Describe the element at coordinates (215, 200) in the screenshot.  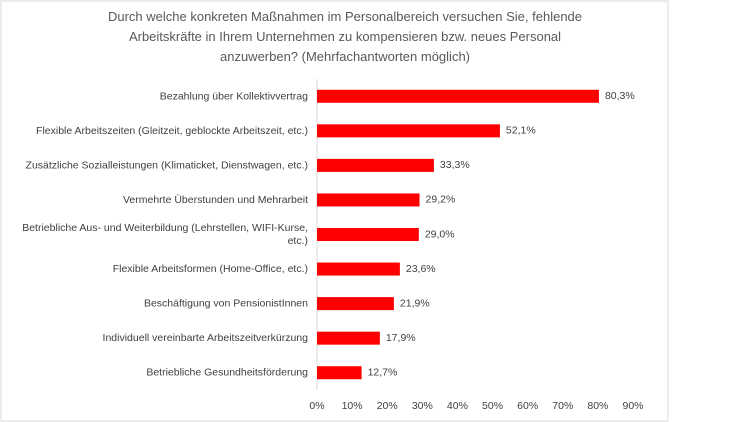
I see `category-label: Vermehrte Überstunden und Mehrarbeit` at that location.